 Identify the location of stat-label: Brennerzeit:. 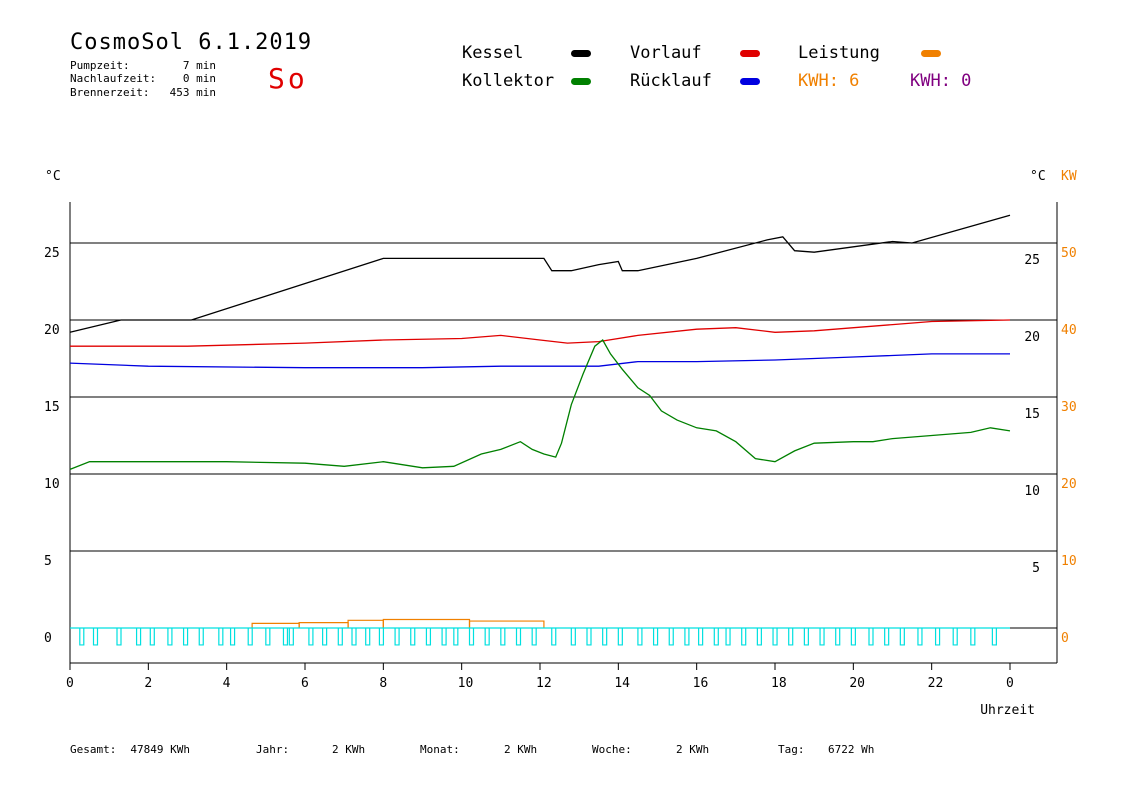
(110, 92).